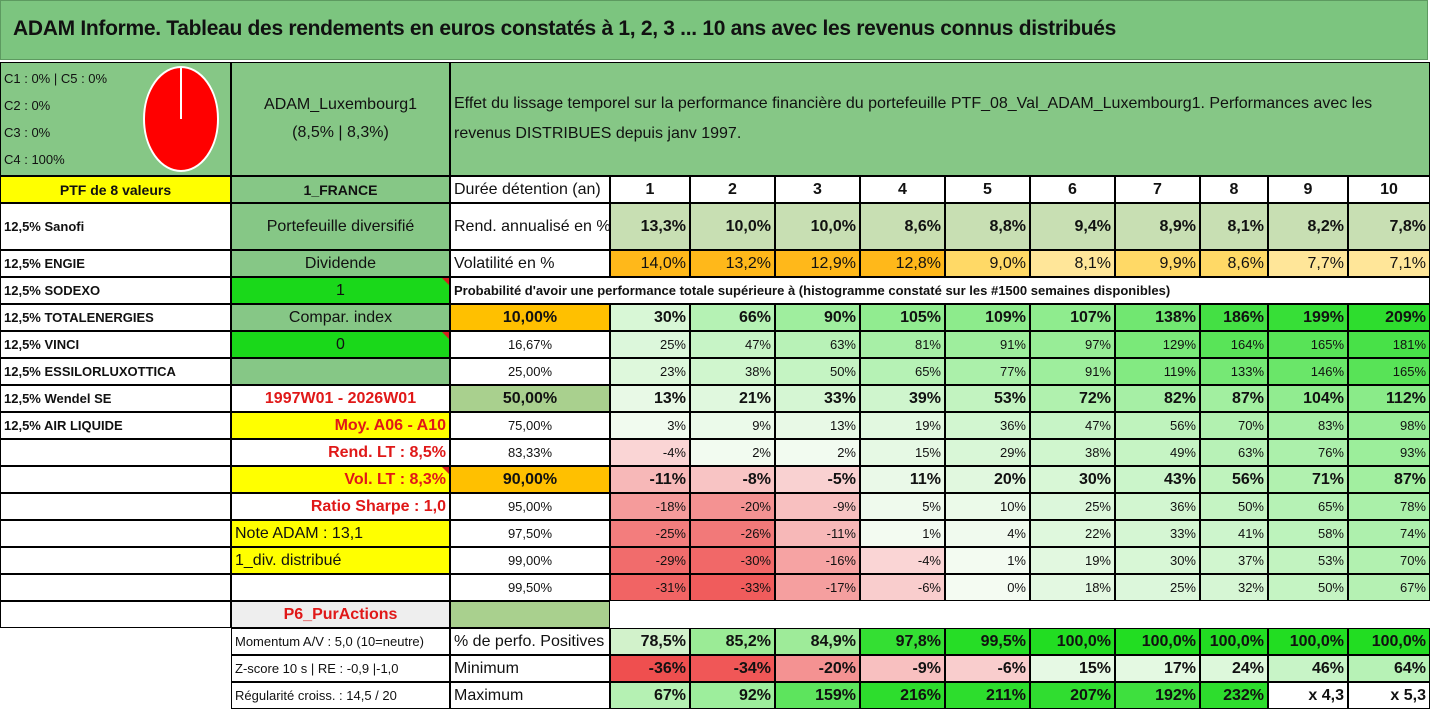  I want to click on compar-value: 0, so click(340, 344).